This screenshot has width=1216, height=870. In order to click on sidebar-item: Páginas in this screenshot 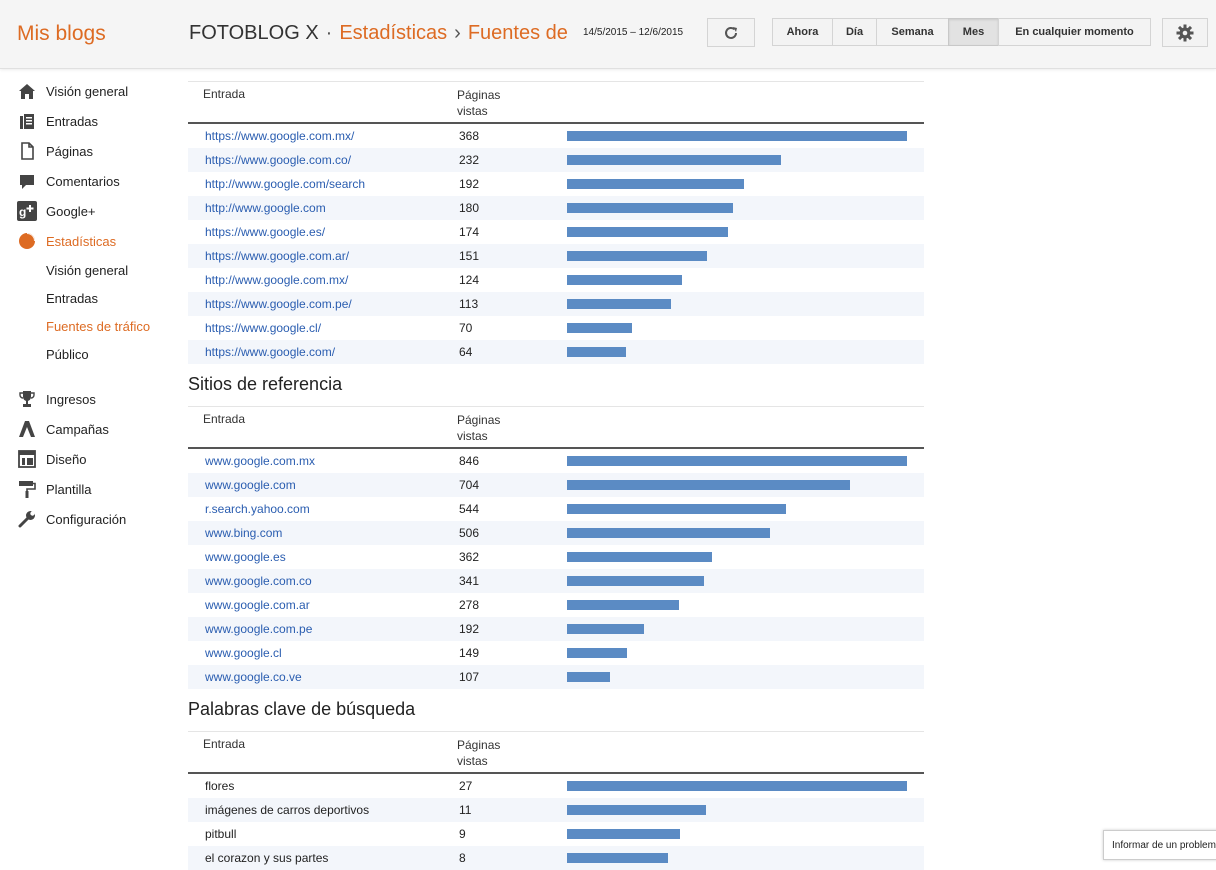, I will do `click(55, 151)`.